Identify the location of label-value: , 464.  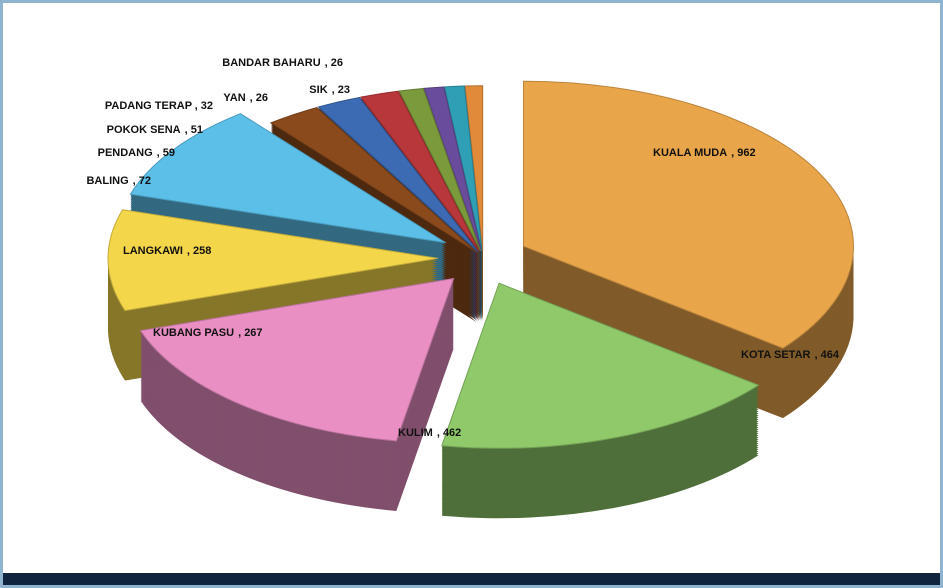
(826, 355).